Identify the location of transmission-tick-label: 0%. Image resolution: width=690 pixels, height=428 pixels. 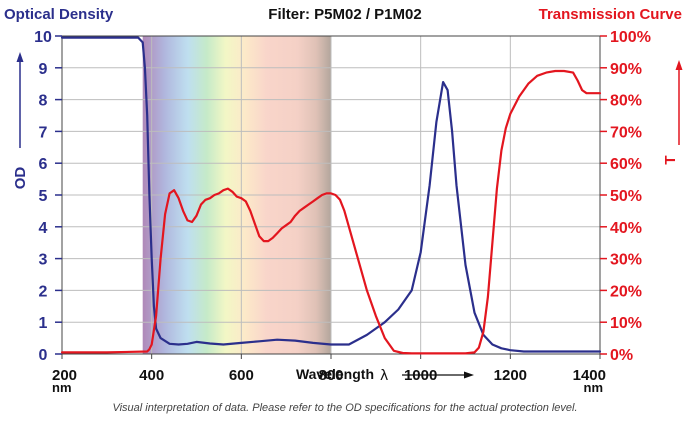
(621, 355).